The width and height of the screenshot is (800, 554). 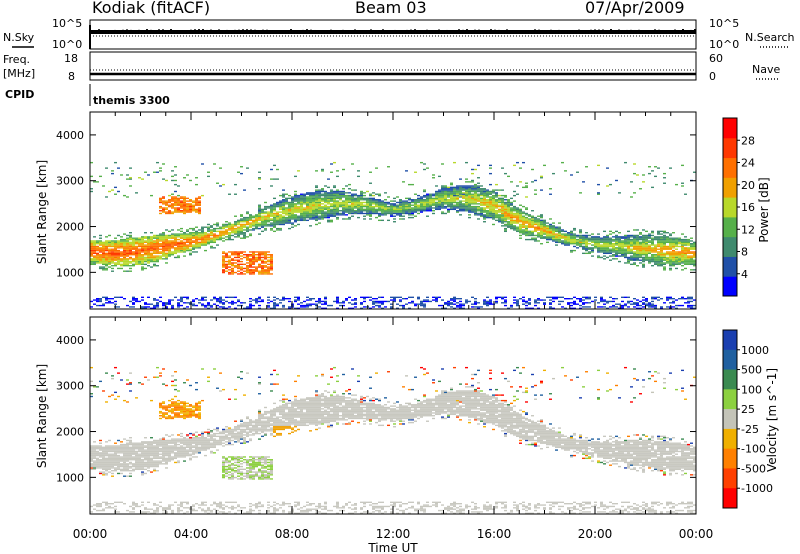 What do you see at coordinates (42, 212) in the screenshot?
I see `power-ylabel: Slant Range [km]` at bounding box center [42, 212].